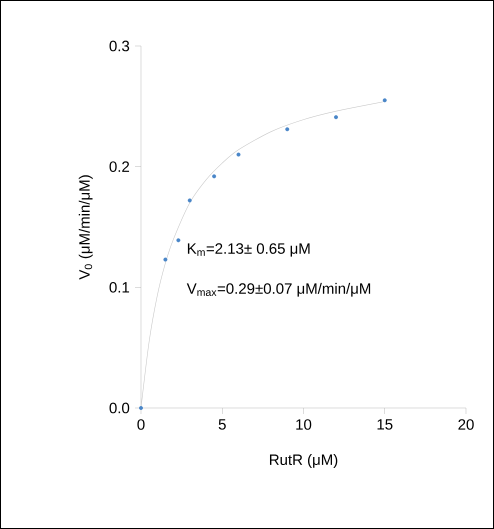  I want to click on y-tick-label: 0.1, so click(120, 287).